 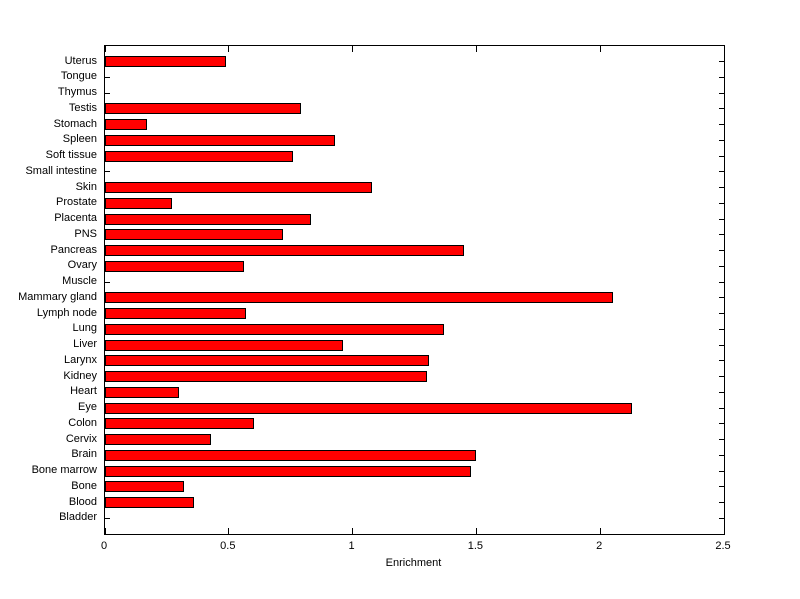 I want to click on y-tick-label: Colon, so click(x=82, y=422).